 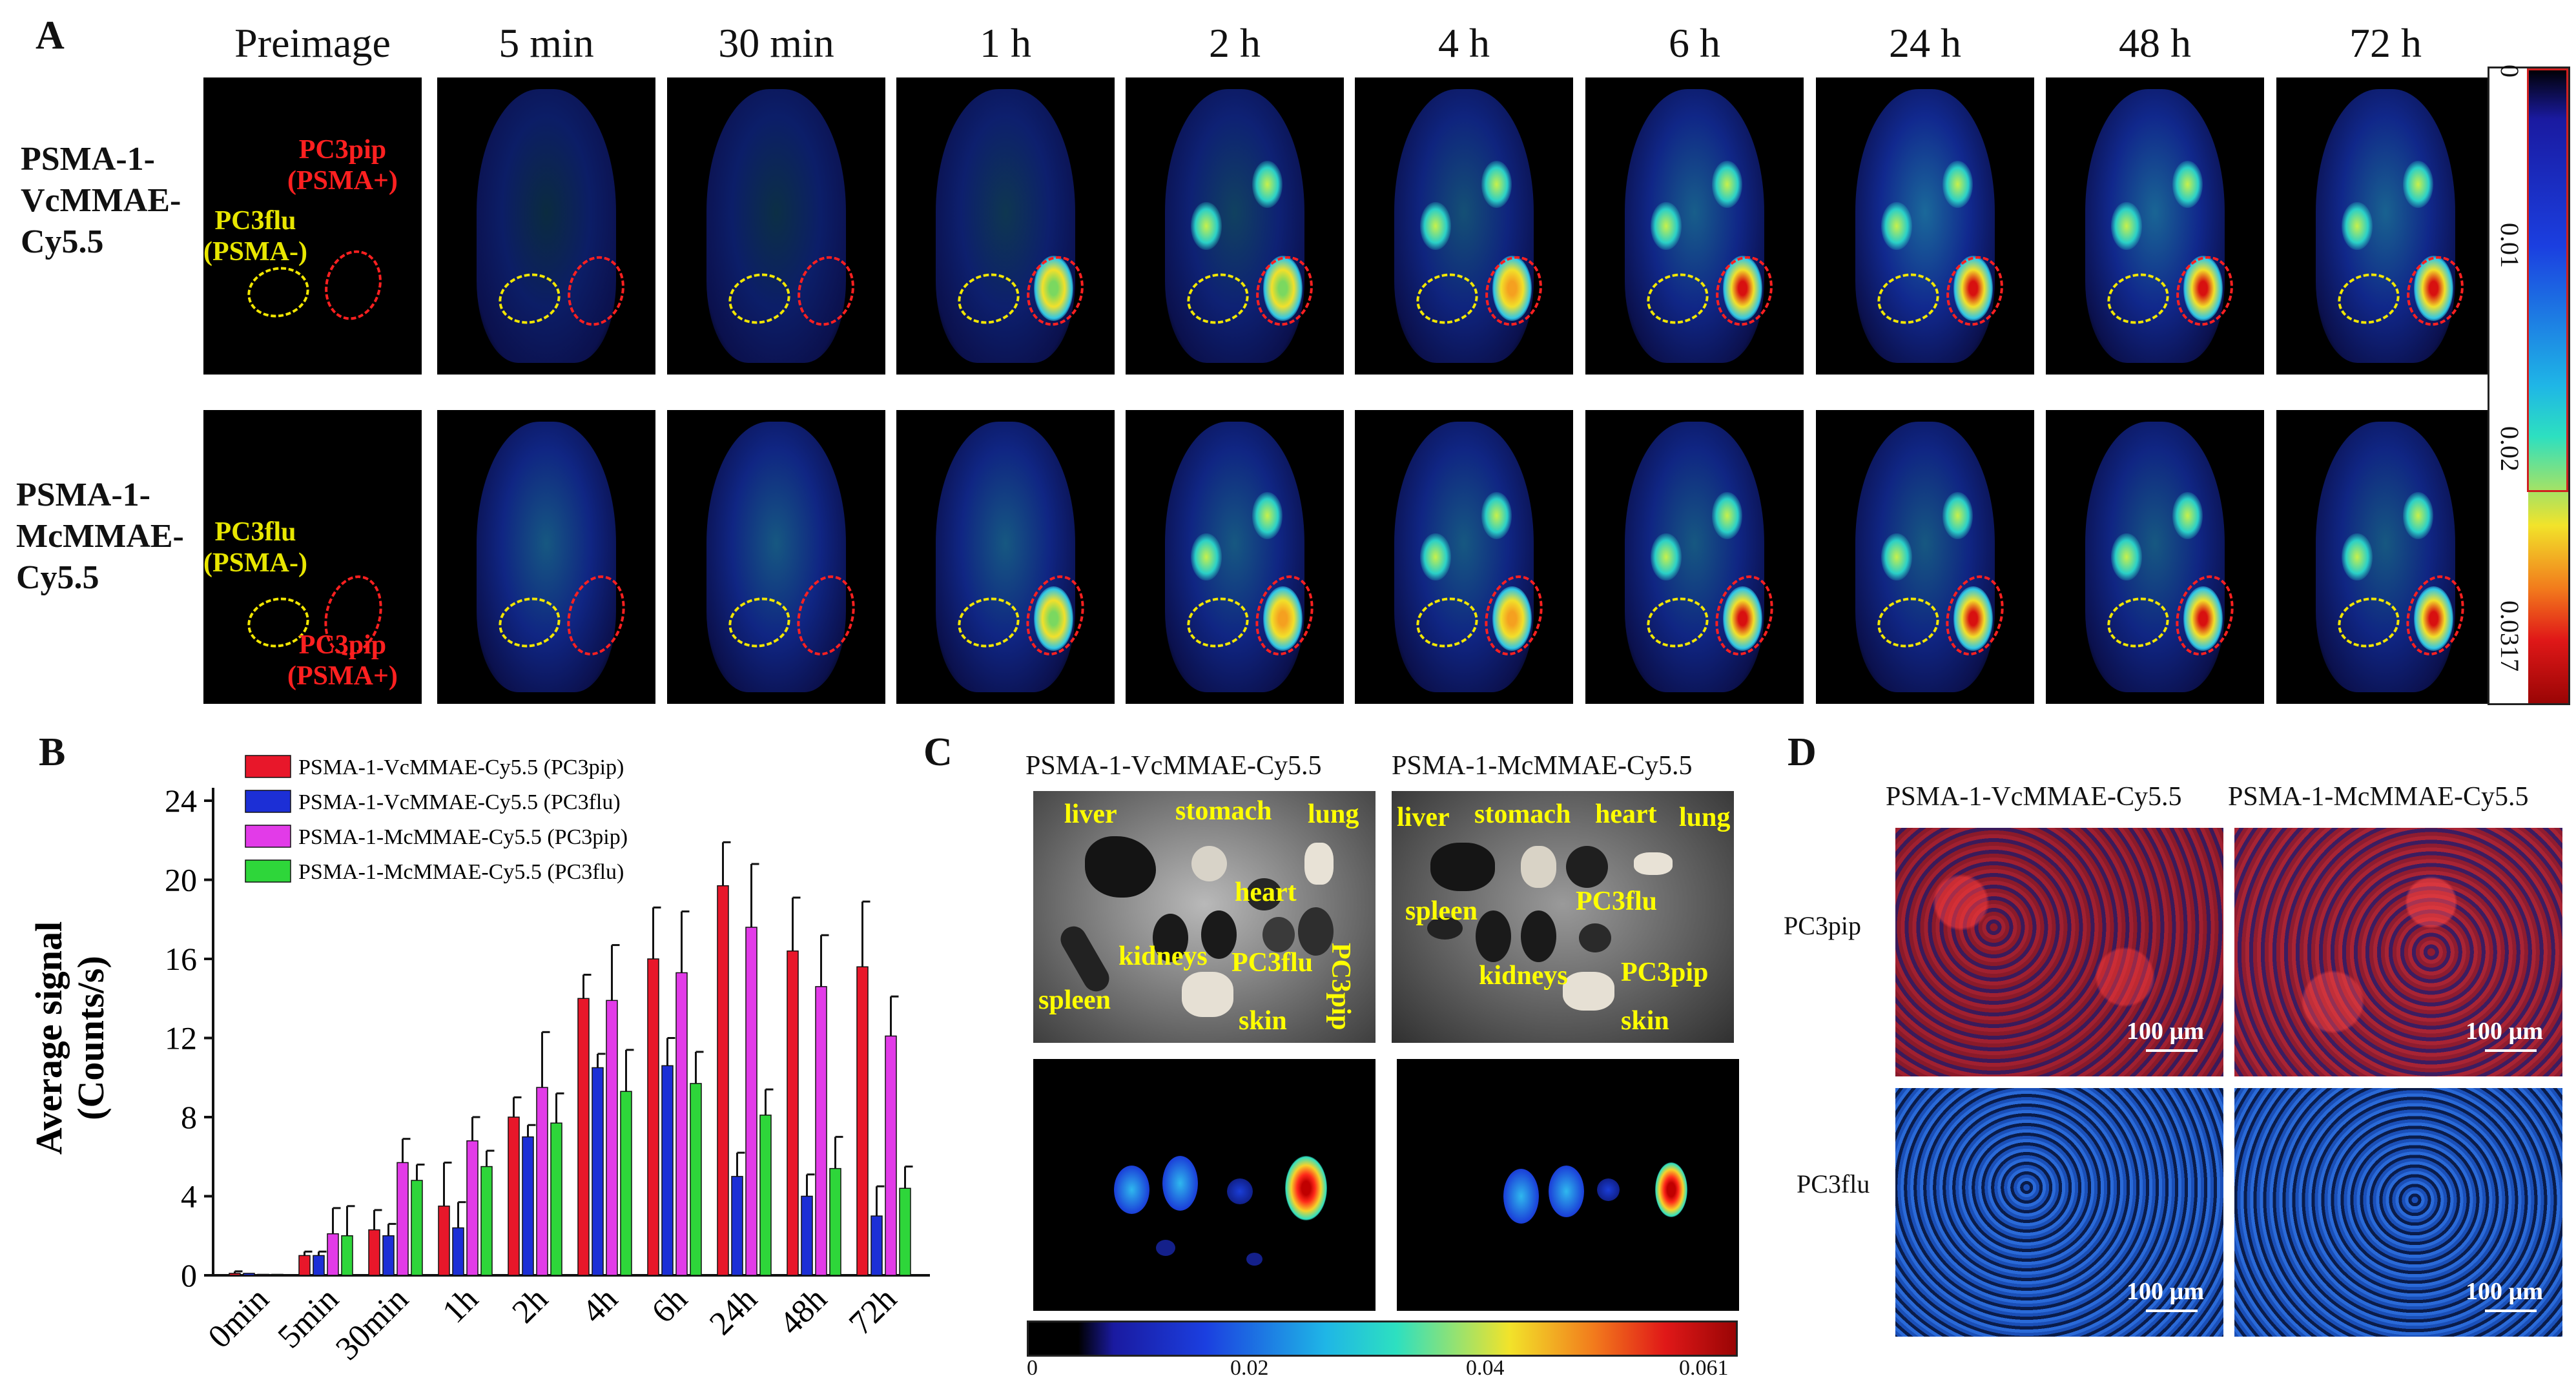 I want to click on organ-label: PC3flu, so click(x=1616, y=902).